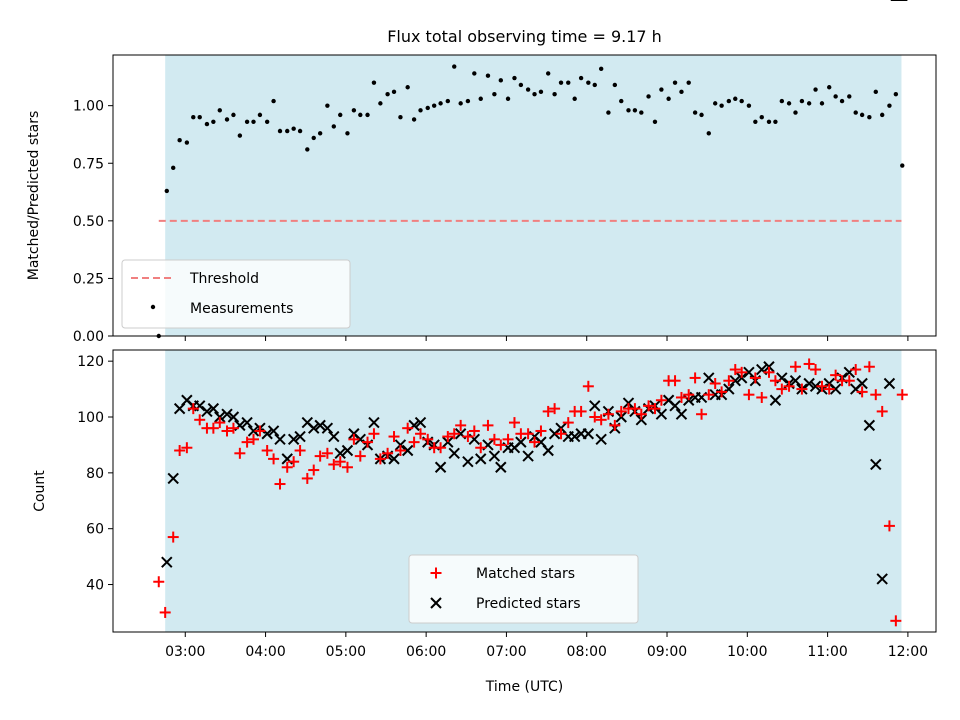 The image size is (960, 720). What do you see at coordinates (95, 586) in the screenshot?
I see `y-tick-label: 40` at bounding box center [95, 586].